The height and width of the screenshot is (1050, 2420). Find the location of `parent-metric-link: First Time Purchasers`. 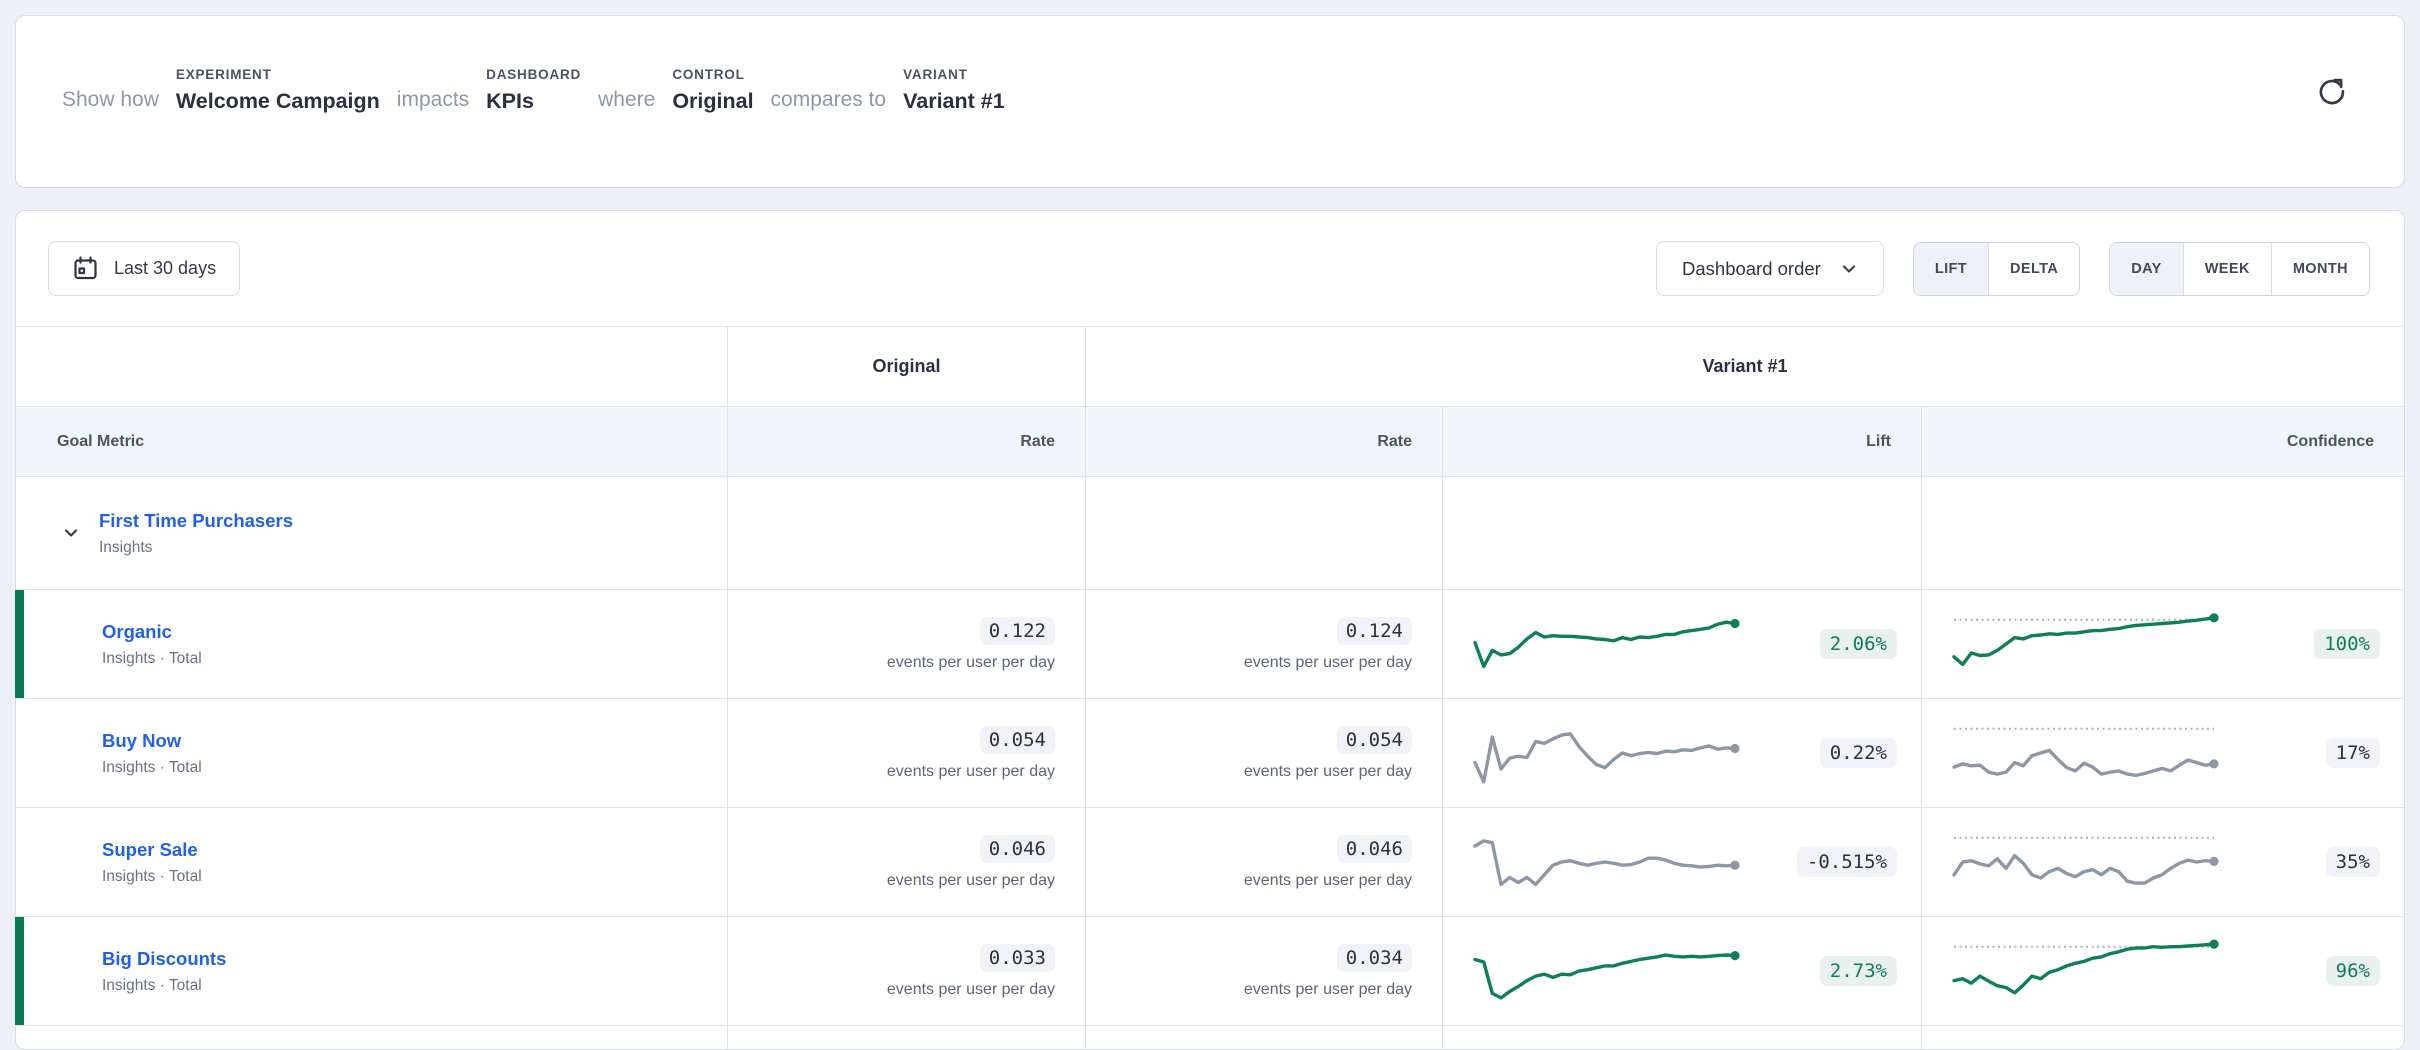

parent-metric-link: First Time Purchasers is located at coordinates (196, 520).